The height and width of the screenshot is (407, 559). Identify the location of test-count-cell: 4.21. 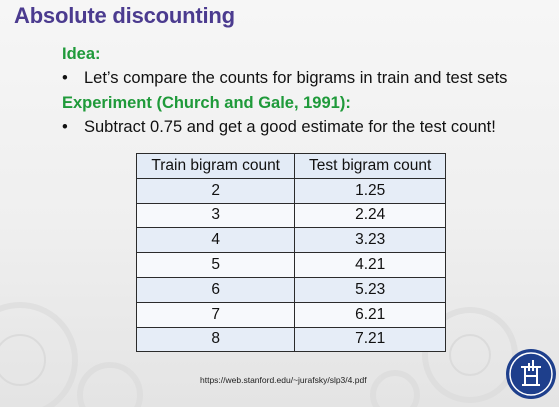
(370, 265).